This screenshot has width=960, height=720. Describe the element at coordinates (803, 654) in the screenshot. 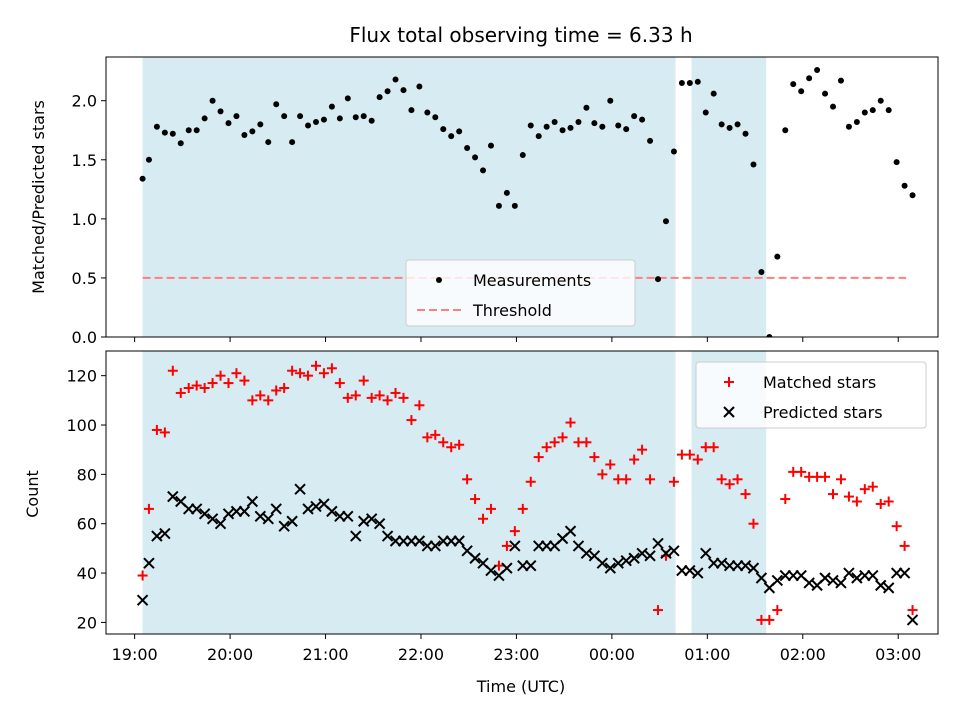

I see `x-tick-label: 02:00` at that location.